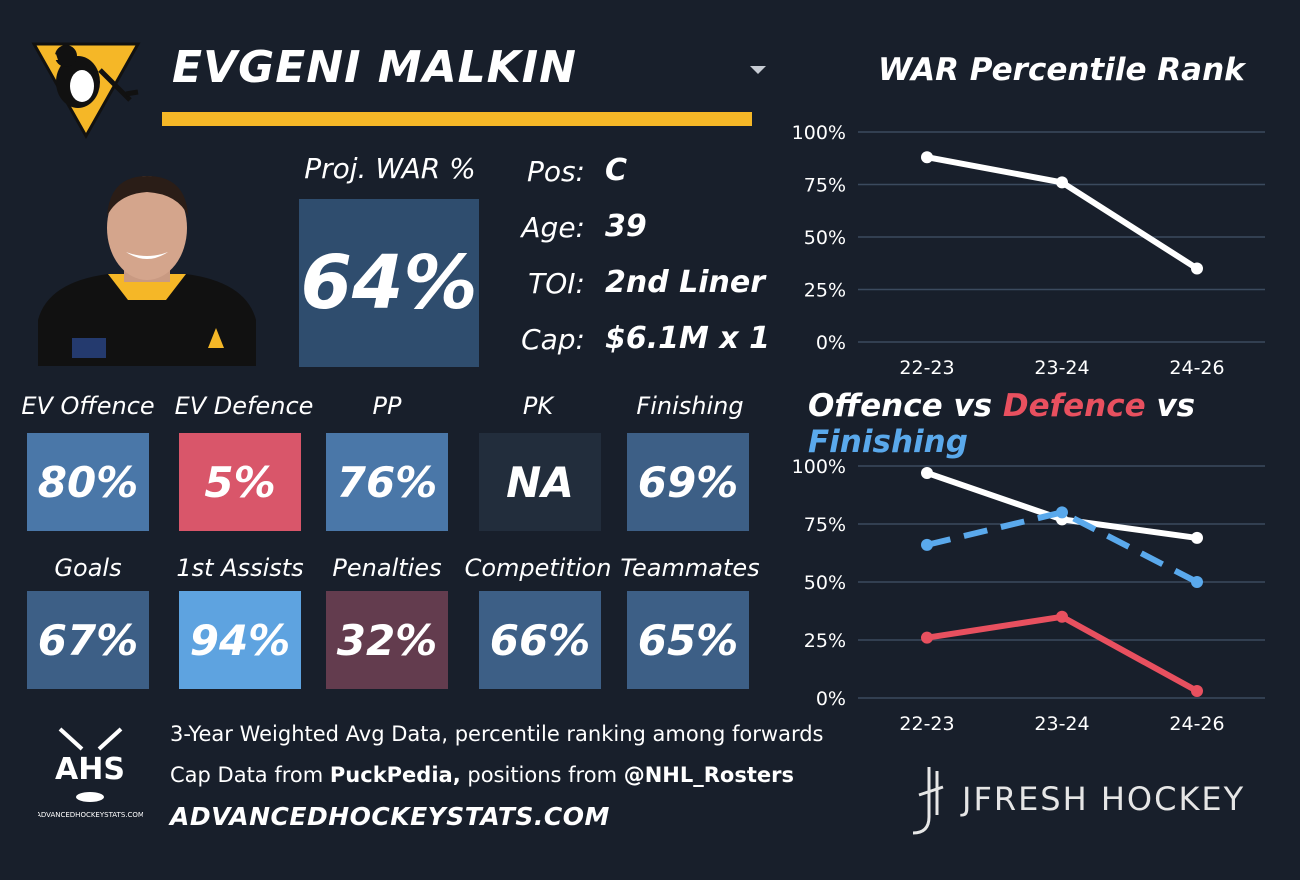 The height and width of the screenshot is (880, 1300). I want to click on position-label: Pos:, so click(555, 171).